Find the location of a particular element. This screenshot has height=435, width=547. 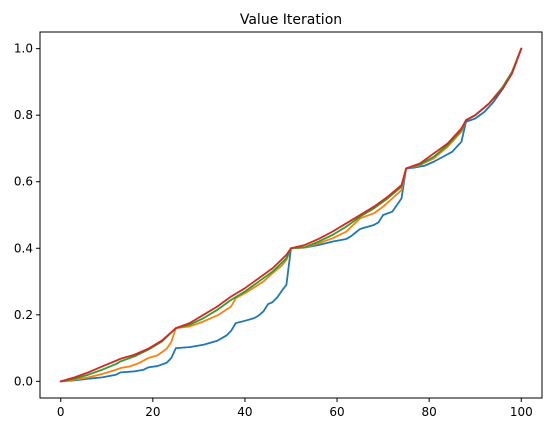

y-tick-label: 0.2 is located at coordinates (23, 315).